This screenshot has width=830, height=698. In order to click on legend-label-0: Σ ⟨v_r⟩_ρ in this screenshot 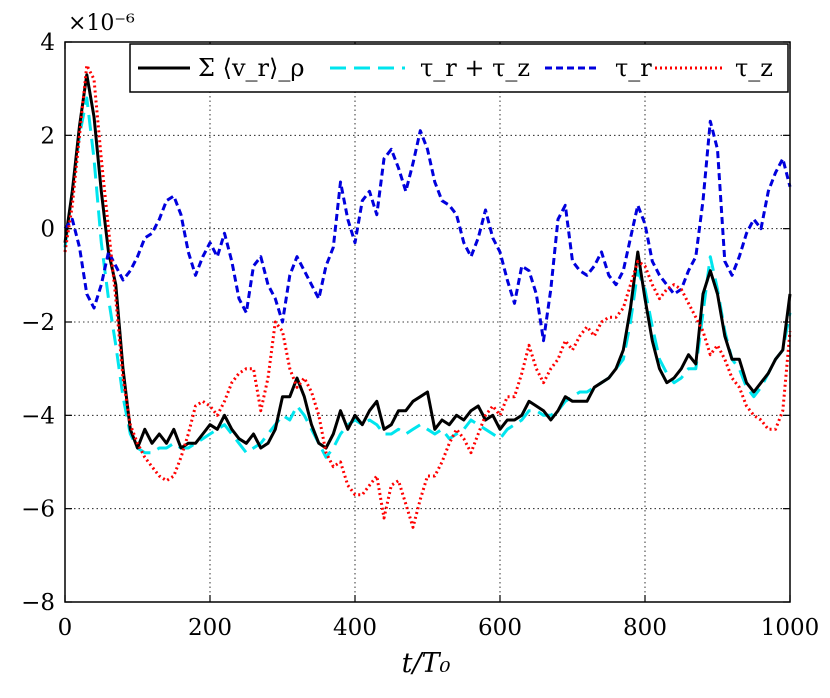, I will do `click(251, 68)`.